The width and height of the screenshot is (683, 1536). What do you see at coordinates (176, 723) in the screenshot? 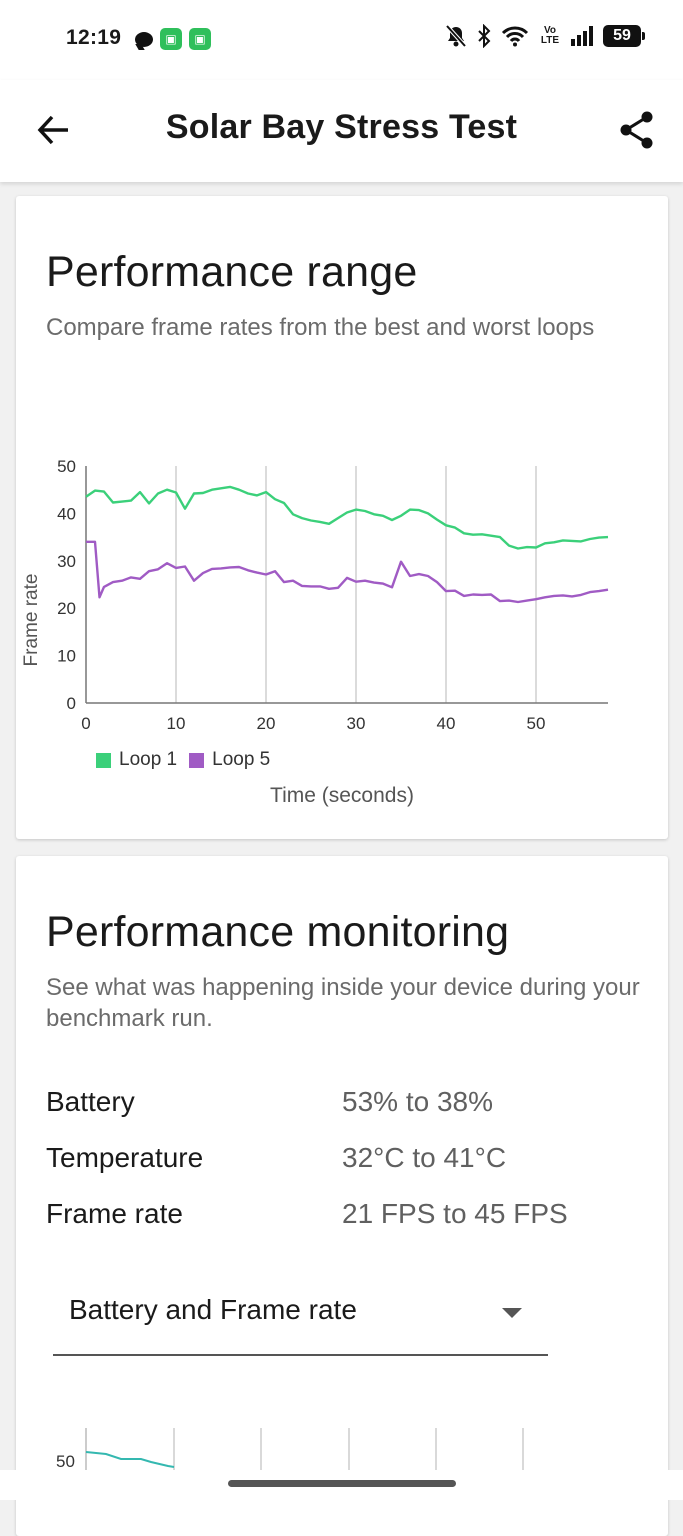
I see `x-tick-label: 10` at bounding box center [176, 723].